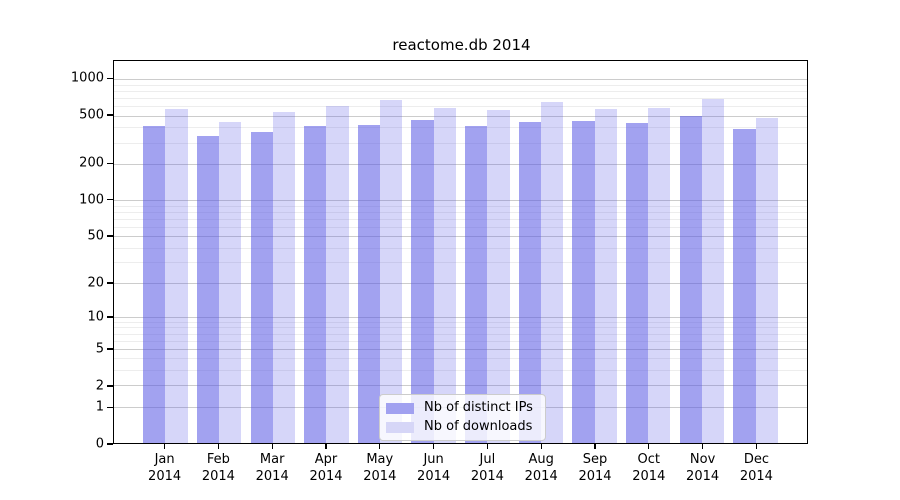 This screenshot has width=900, height=500. What do you see at coordinates (541, 468) in the screenshot?
I see `x-tick-label: Aug 2014` at bounding box center [541, 468].